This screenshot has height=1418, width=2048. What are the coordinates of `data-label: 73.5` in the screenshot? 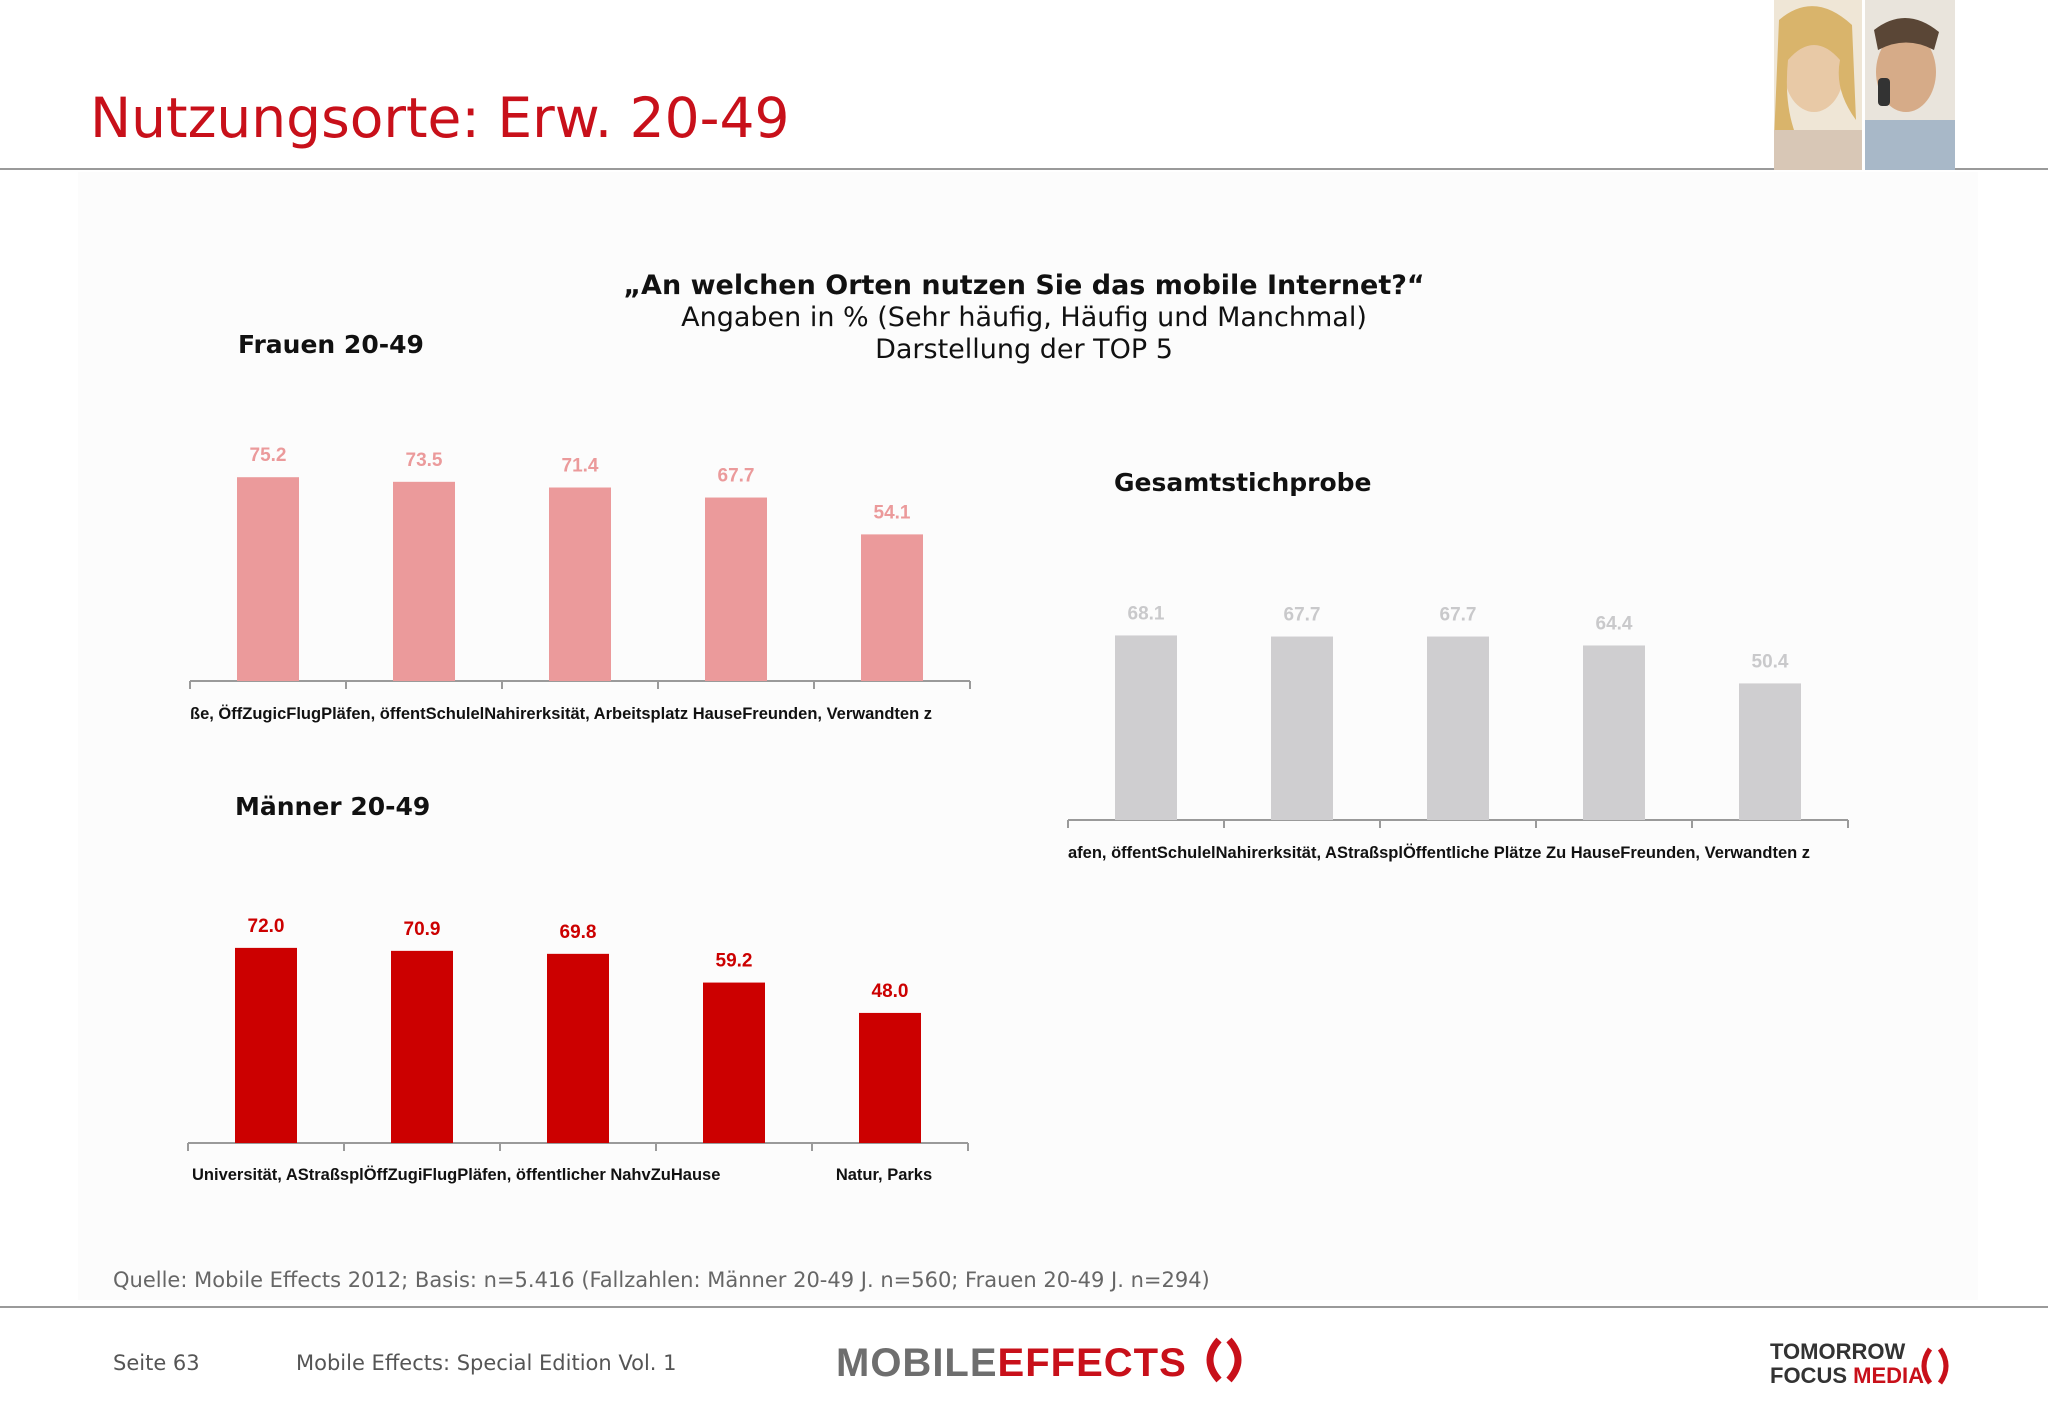 It's located at (424, 460).